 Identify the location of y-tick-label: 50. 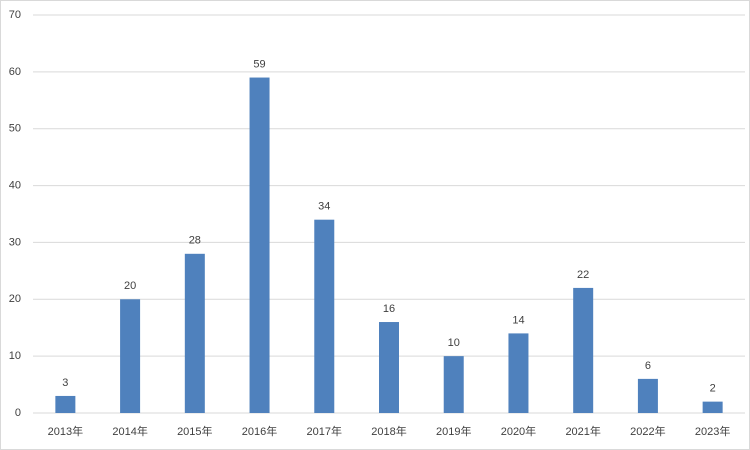
(15, 129).